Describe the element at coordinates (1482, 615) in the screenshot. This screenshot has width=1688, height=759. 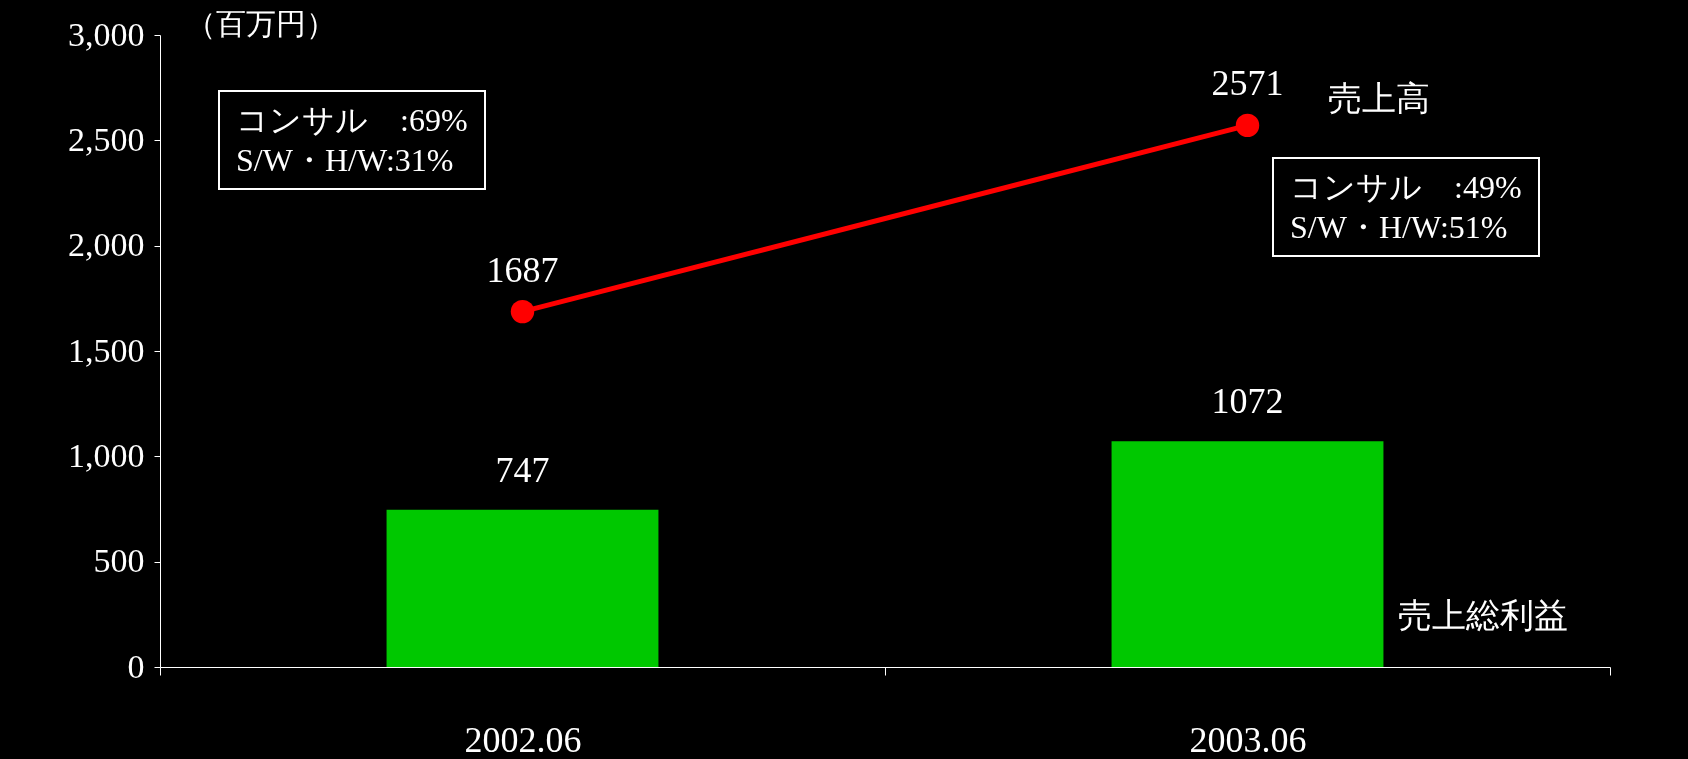
I see `series-label: 売上総利益` at that location.